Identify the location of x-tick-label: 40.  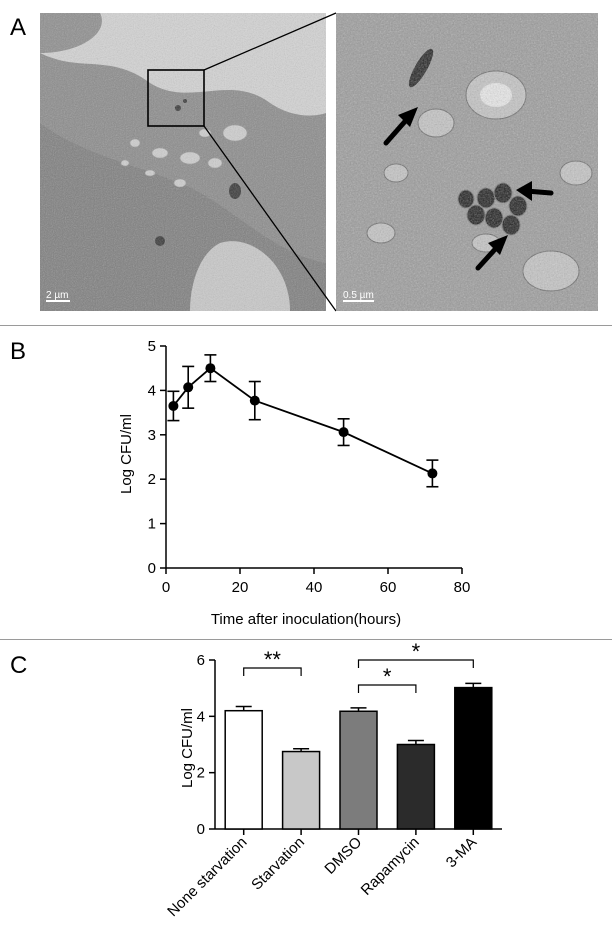
(314, 587).